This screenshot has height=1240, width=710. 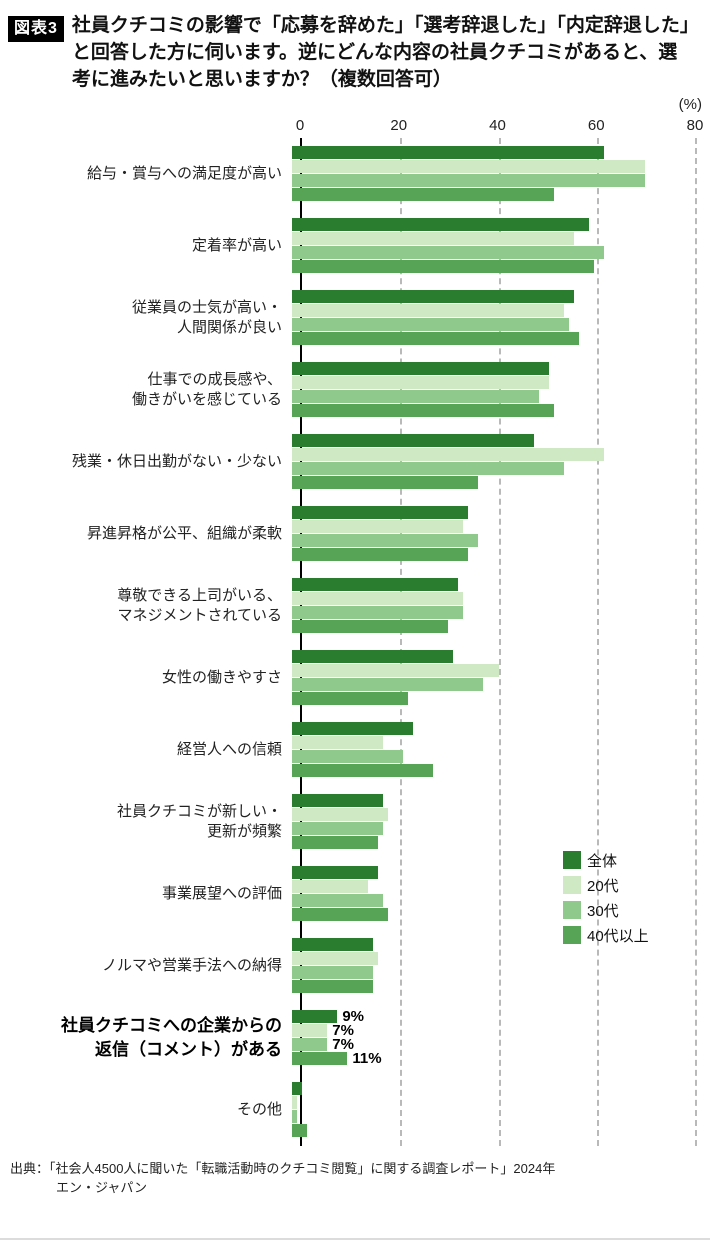 I want to click on x-axis-tick: 0, so click(x=300, y=125).